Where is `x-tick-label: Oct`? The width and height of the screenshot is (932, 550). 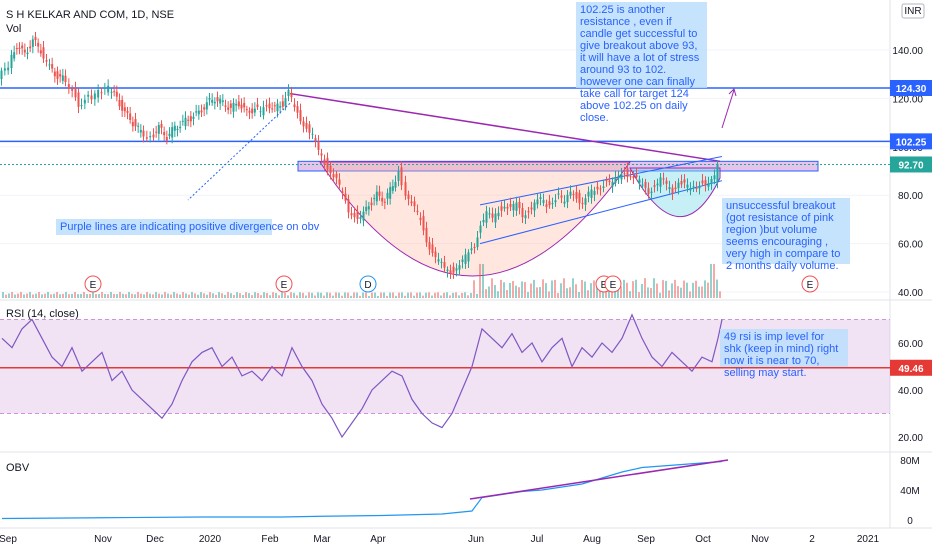 x-tick-label: Oct is located at coordinates (703, 539).